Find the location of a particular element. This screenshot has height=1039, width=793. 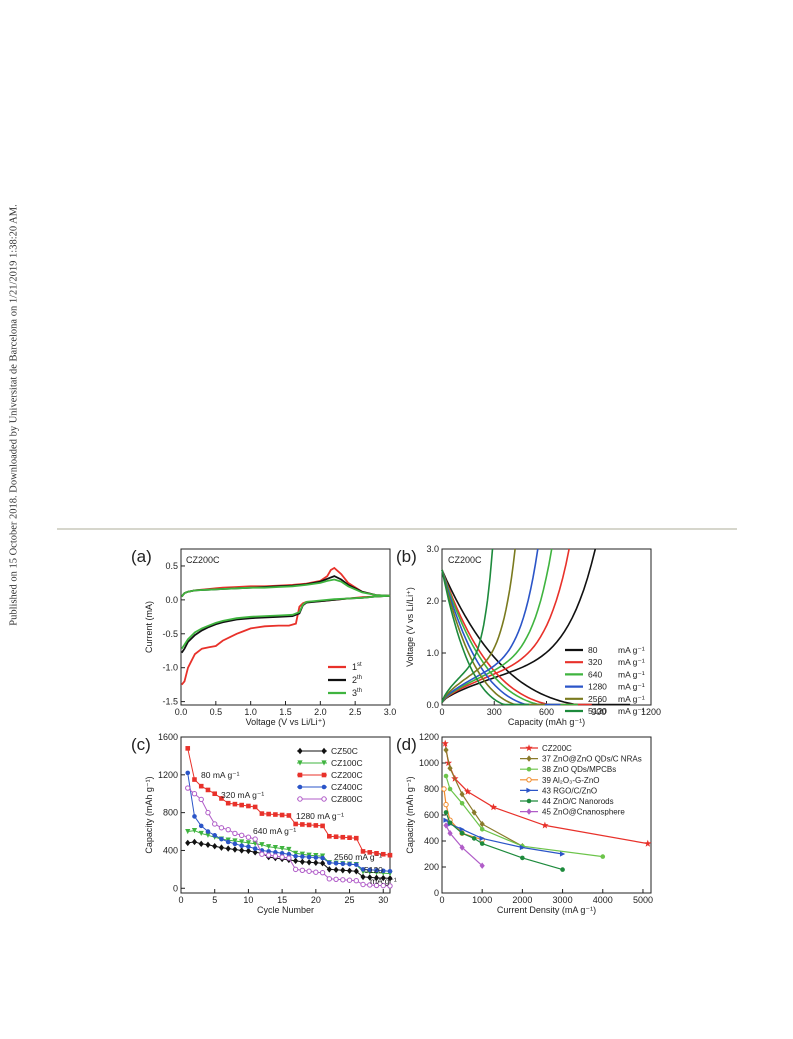

y-tick-label: 1200 is located at coordinates (429, 737).